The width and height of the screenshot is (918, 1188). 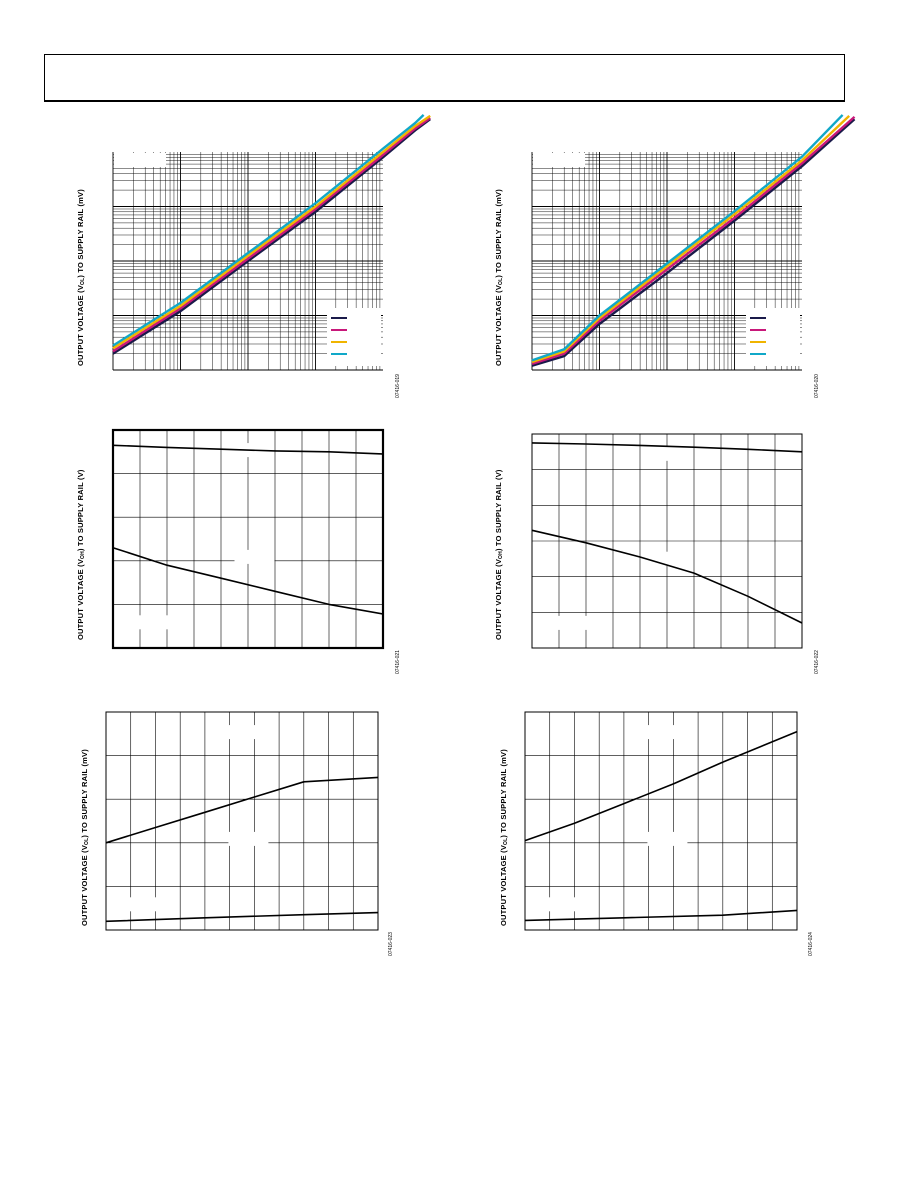 What do you see at coordinates (85, 837) in the screenshot?
I see `y-axis-label-chart-5: OUTPUT VOLTAGE (VOL) TO SUPPLY RAIL (mV)` at bounding box center [85, 837].